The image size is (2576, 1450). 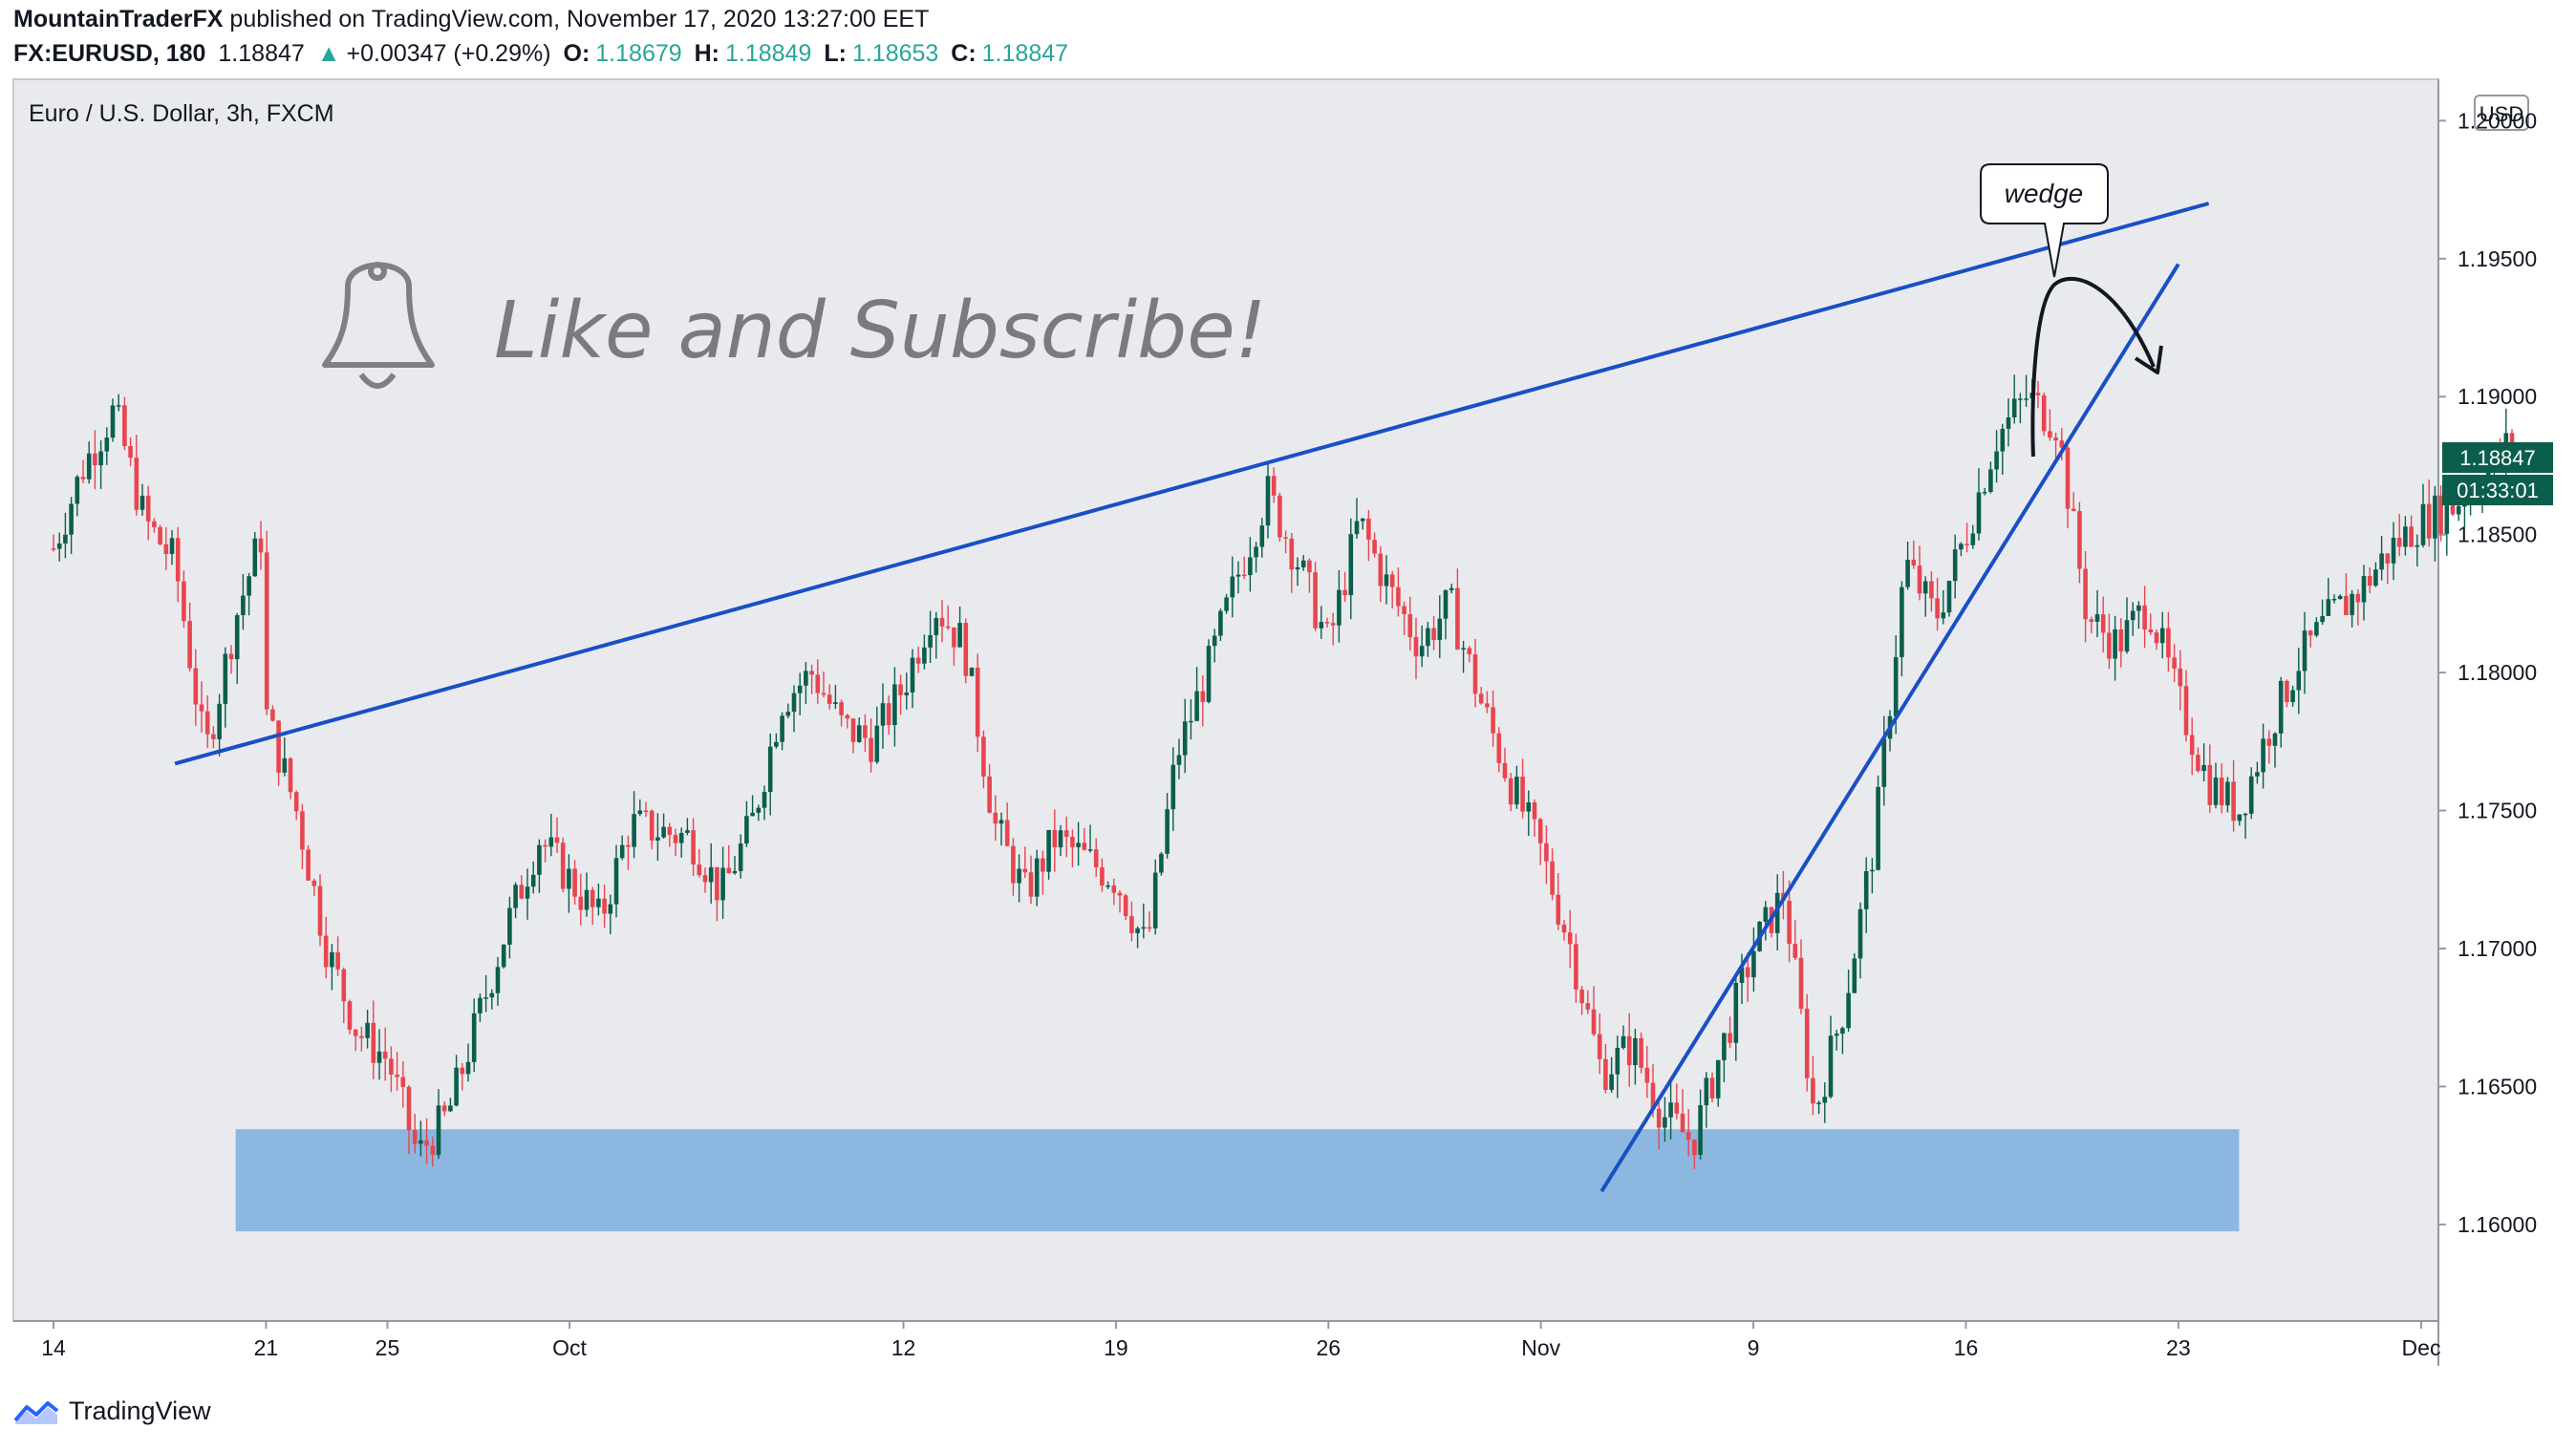 What do you see at coordinates (118, 19) in the screenshot?
I see `author-name: MountainTraderFX` at bounding box center [118, 19].